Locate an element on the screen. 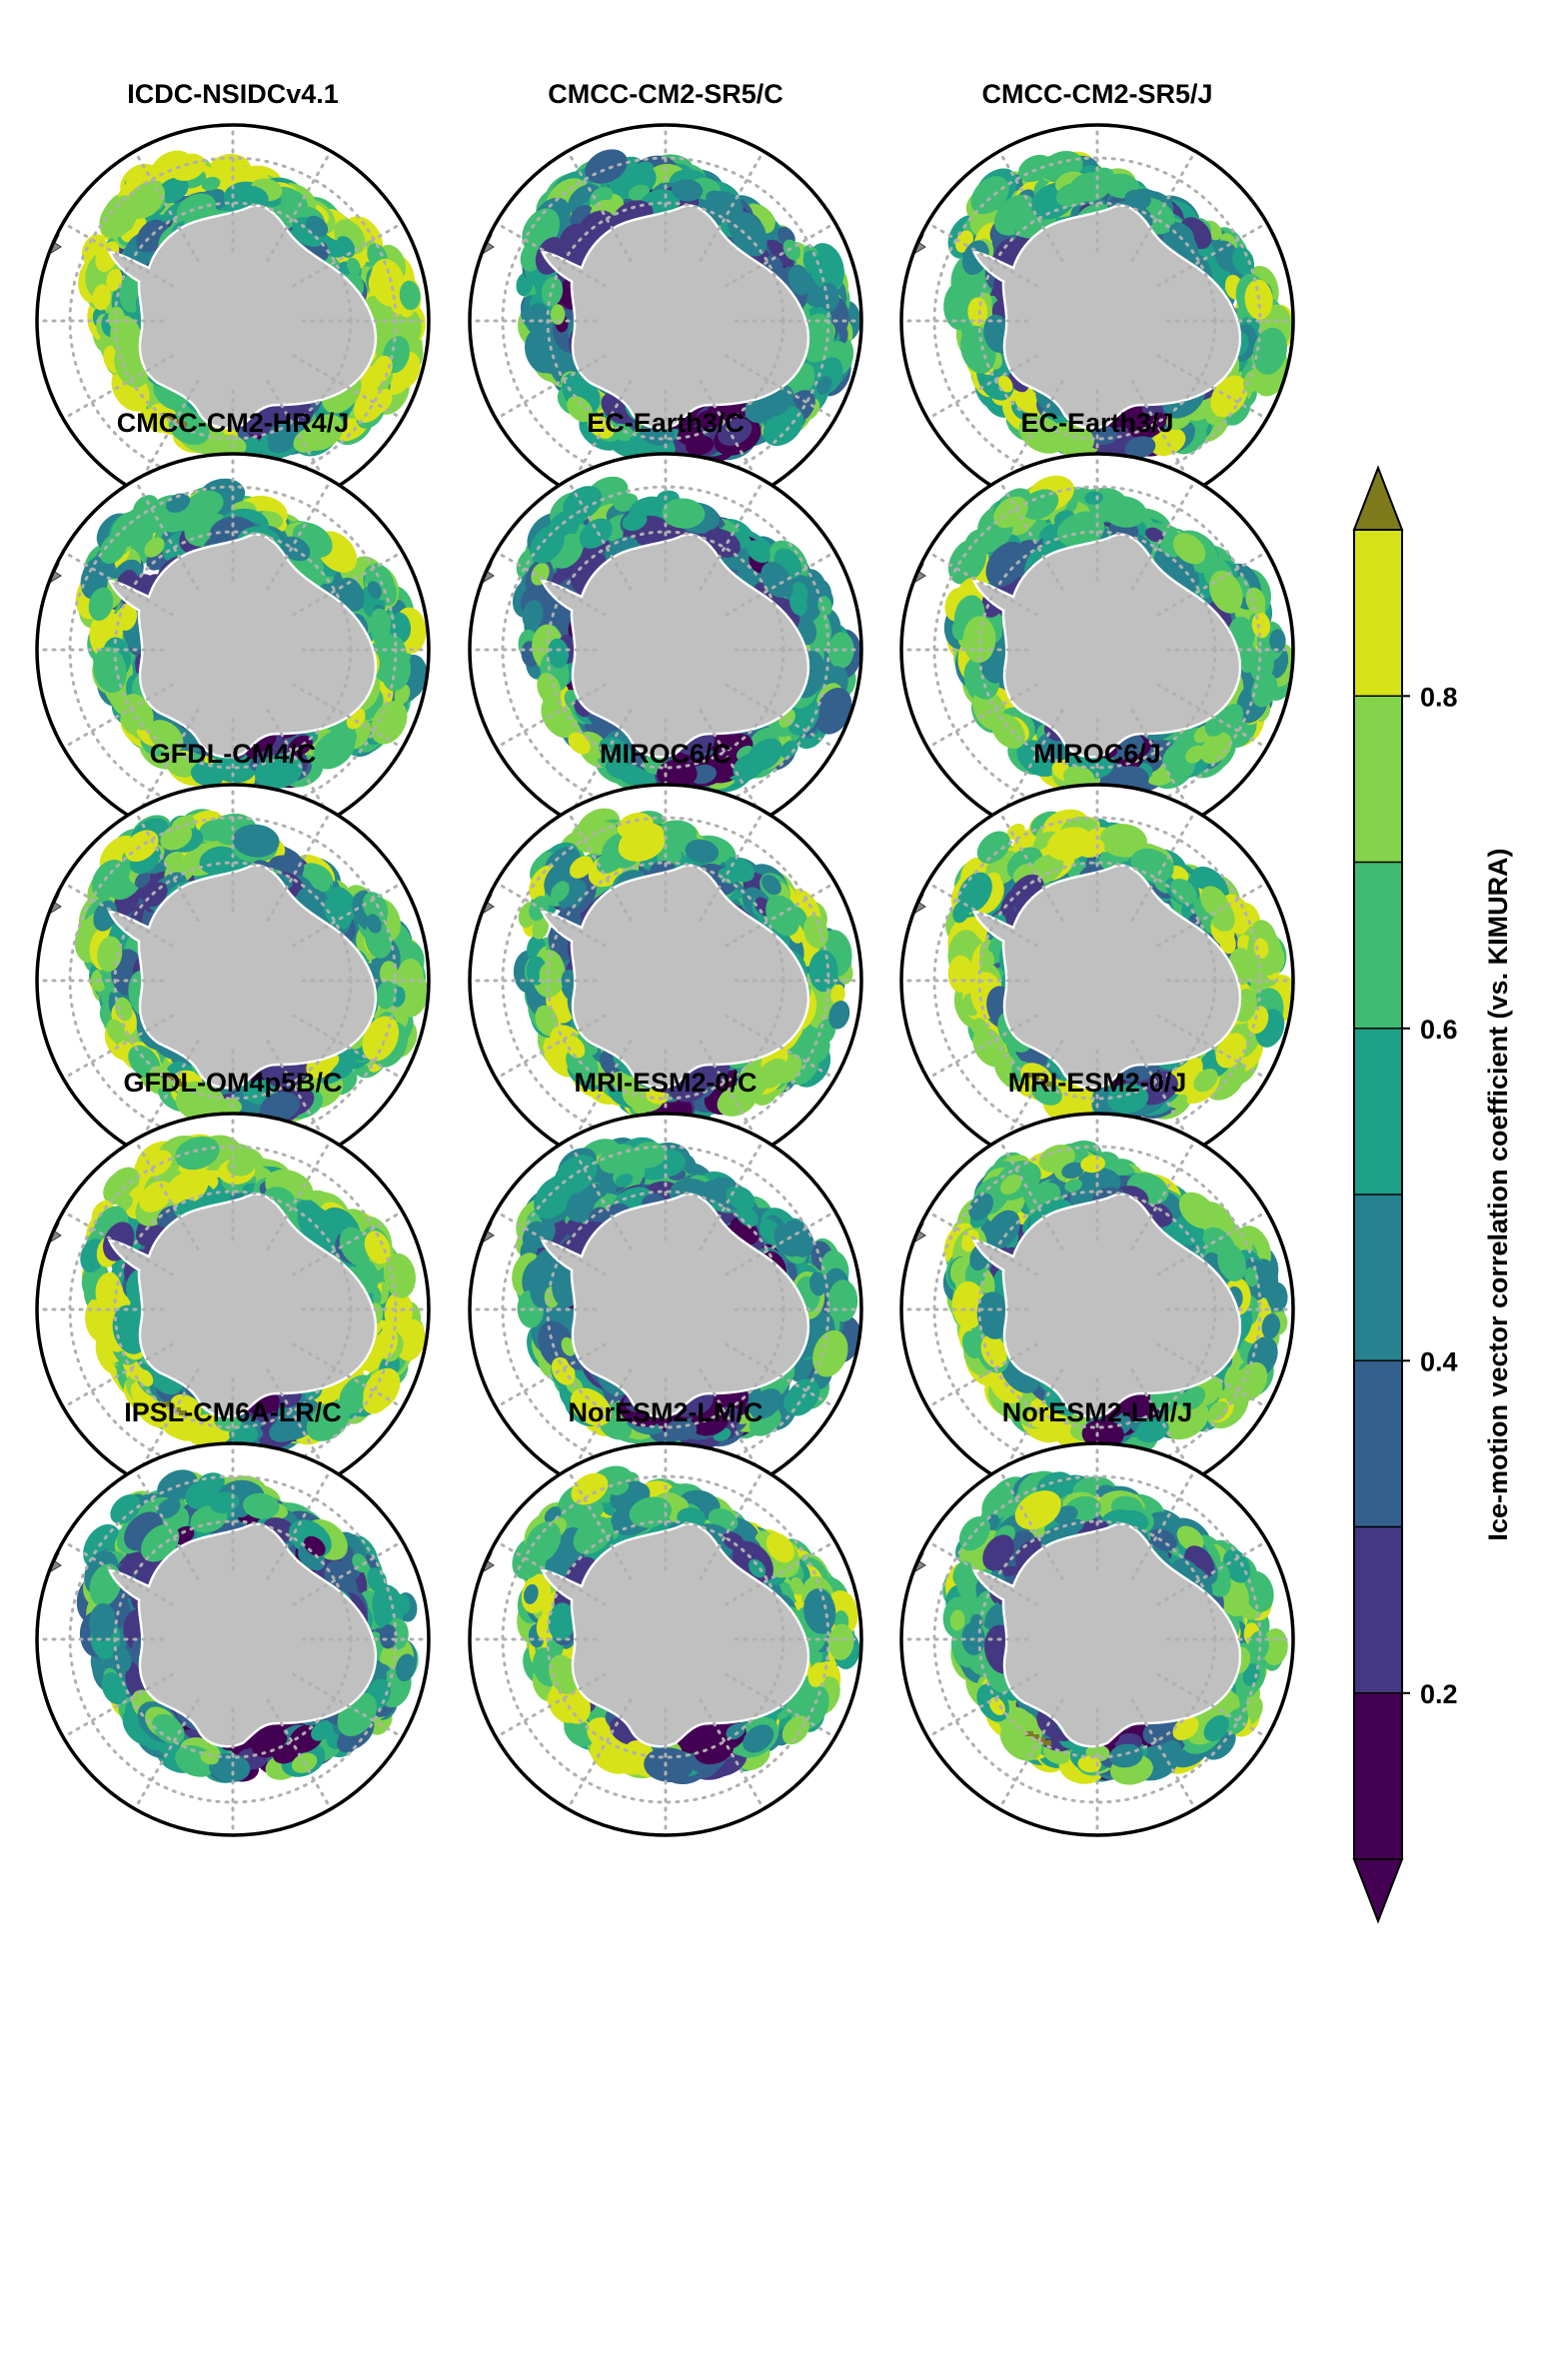 This screenshot has height=2380, width=1546. map-panel: MRI-ESM2-0/C is located at coordinates (665, 1287).